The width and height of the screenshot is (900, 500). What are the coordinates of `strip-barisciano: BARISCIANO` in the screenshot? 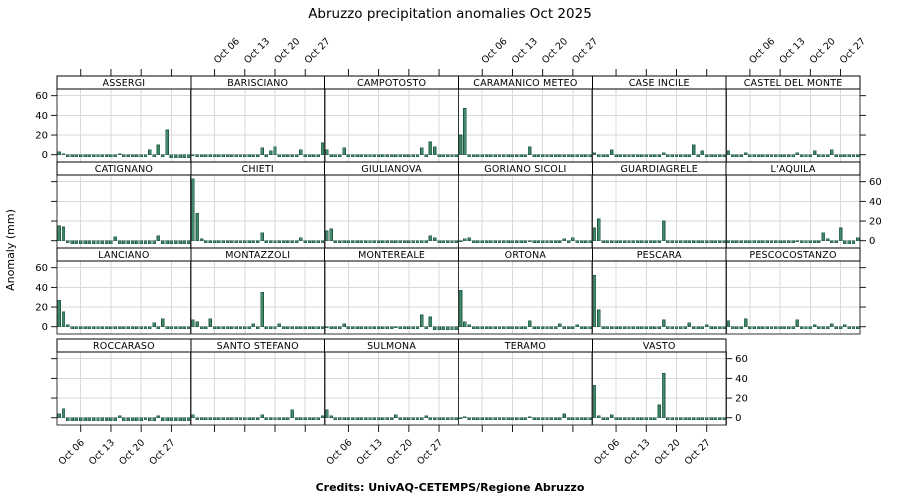 It's located at (258, 82).